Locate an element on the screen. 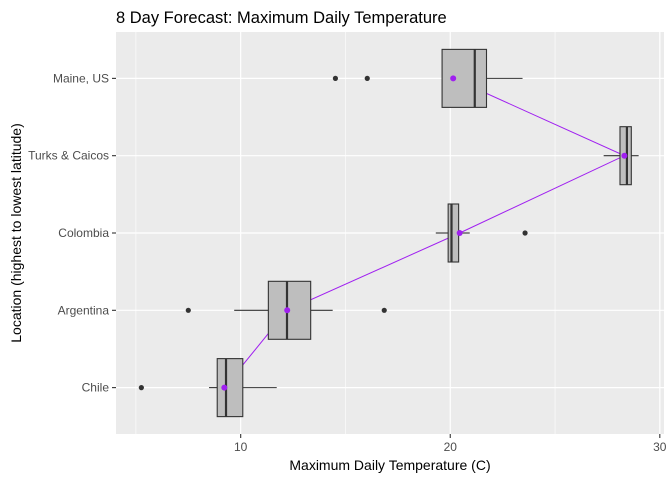  y-tick-label: Chile is located at coordinates (96, 388).